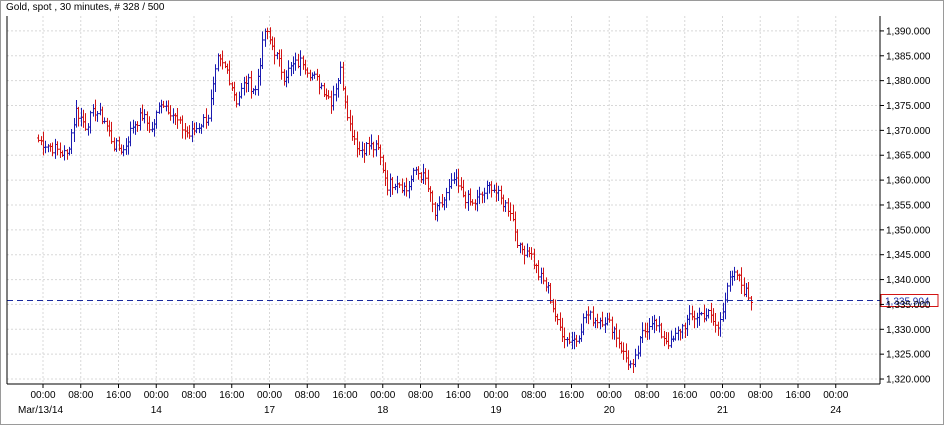 The width and height of the screenshot is (944, 430). What do you see at coordinates (908, 280) in the screenshot?
I see `y-tick-label: 1,340.000` at bounding box center [908, 280].